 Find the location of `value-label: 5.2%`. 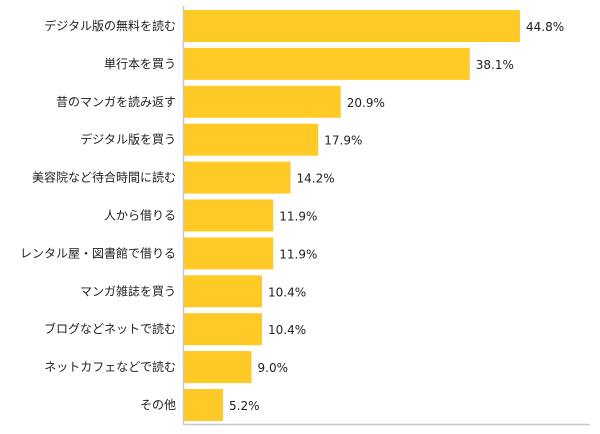

value-label: 5.2% is located at coordinates (244, 406).